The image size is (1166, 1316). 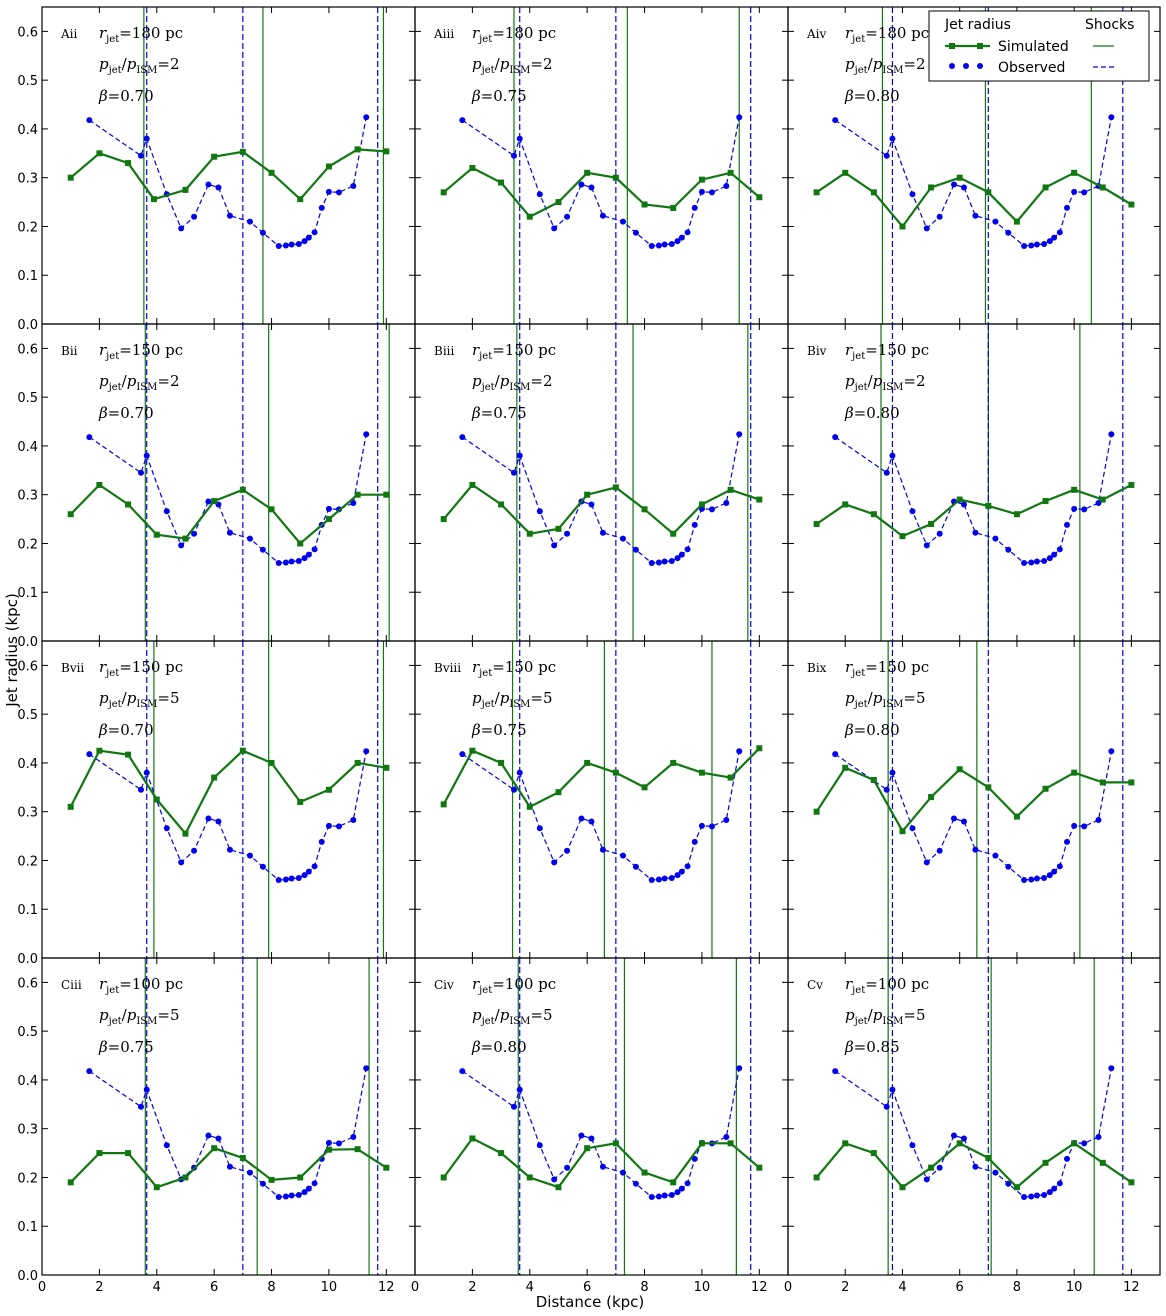 What do you see at coordinates (141, 985) in the screenshot?
I see `r-jet-annotation: rjet=100 pc` at bounding box center [141, 985].